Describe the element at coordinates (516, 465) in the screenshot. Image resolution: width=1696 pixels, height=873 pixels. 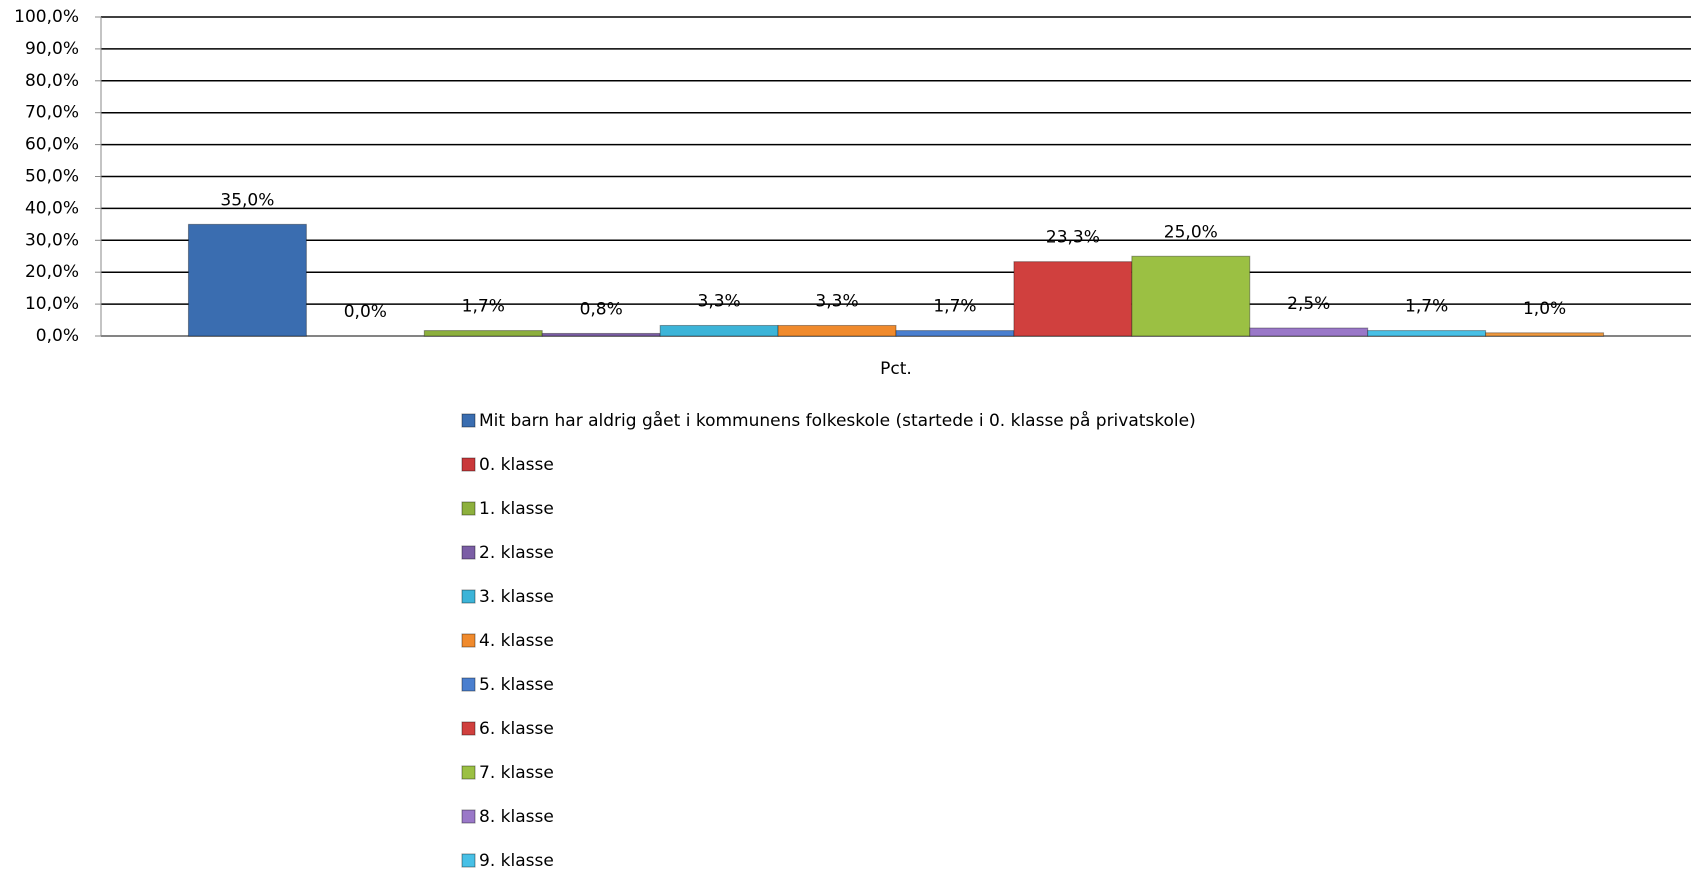
I see `legend-label: 0. klasse` at that location.